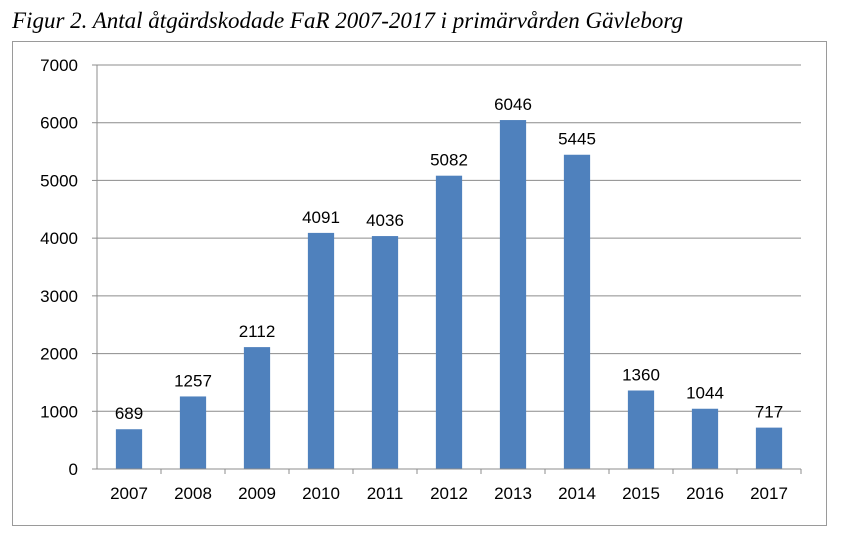  Describe the element at coordinates (513, 493) in the screenshot. I see `x-tick-label-2013: 2013` at that location.